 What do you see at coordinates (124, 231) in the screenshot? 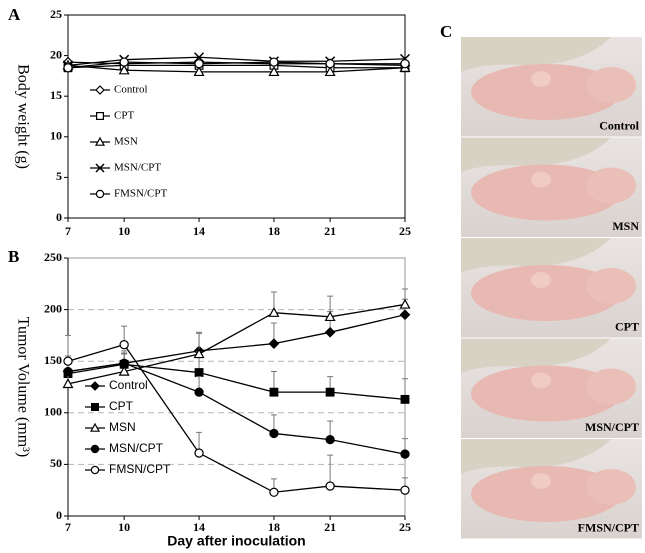
I see `x-tick-label: 10` at bounding box center [124, 231].